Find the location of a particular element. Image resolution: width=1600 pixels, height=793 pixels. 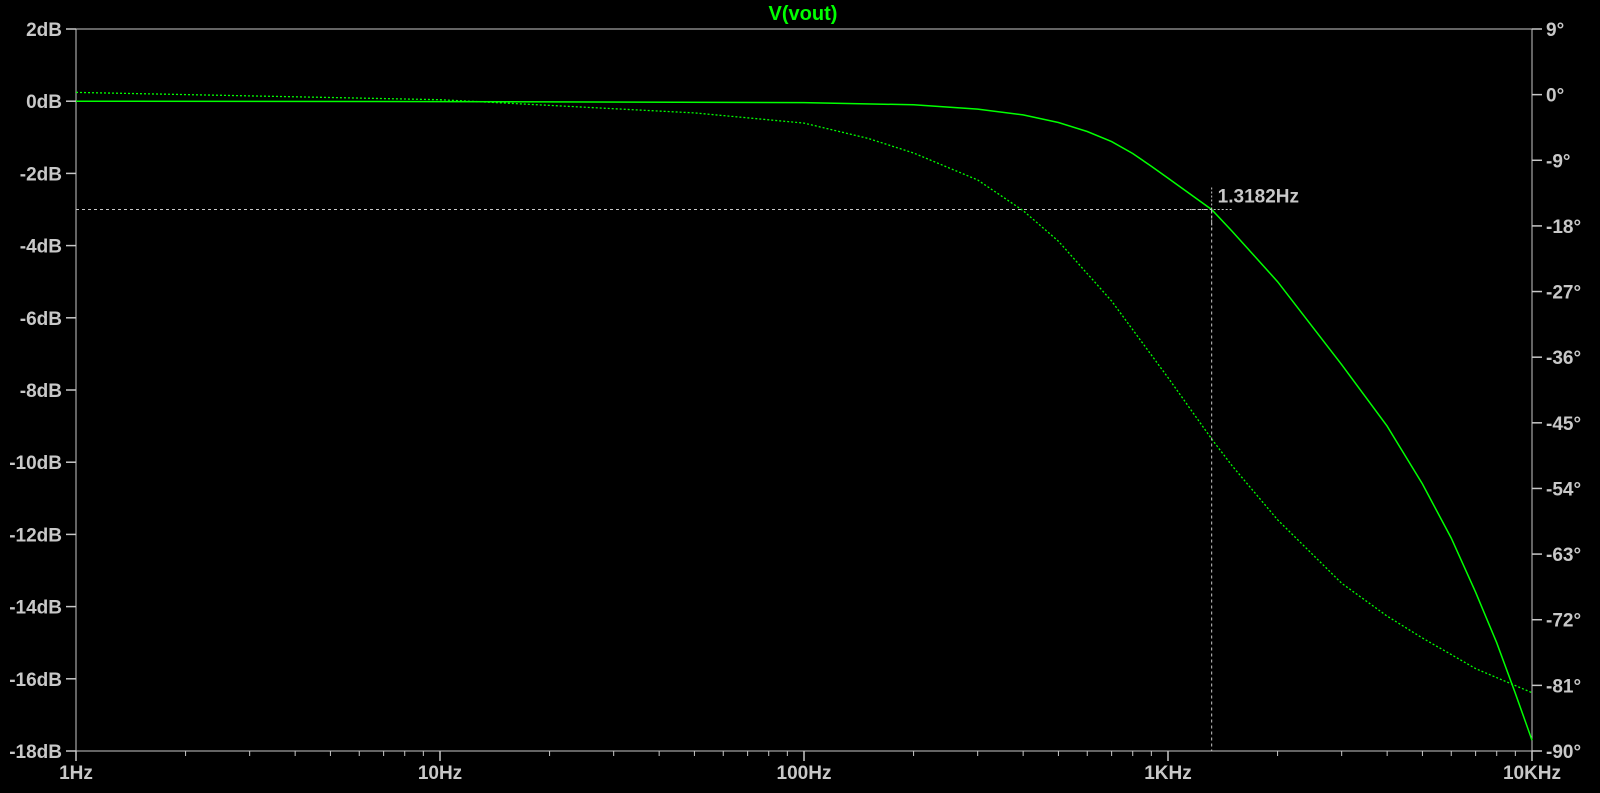

y-tick-label: -18dB is located at coordinates (35, 752).